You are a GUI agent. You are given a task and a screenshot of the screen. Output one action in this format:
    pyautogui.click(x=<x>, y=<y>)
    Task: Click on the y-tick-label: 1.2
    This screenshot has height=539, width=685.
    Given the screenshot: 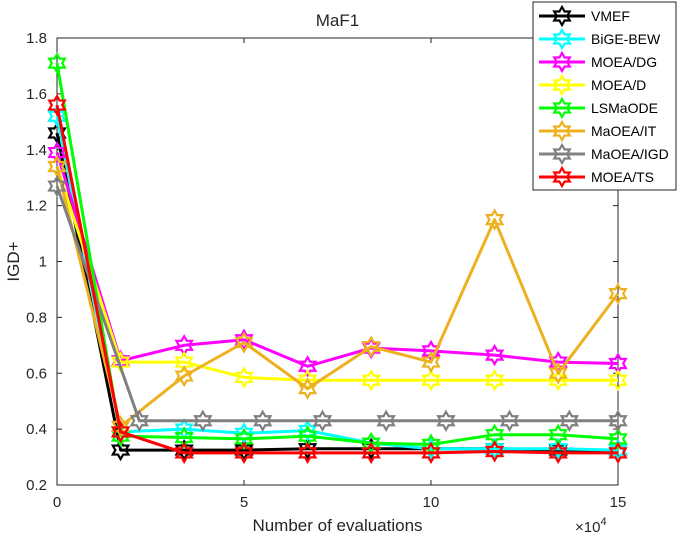 What is the action you would take?
    pyautogui.click(x=36, y=206)
    